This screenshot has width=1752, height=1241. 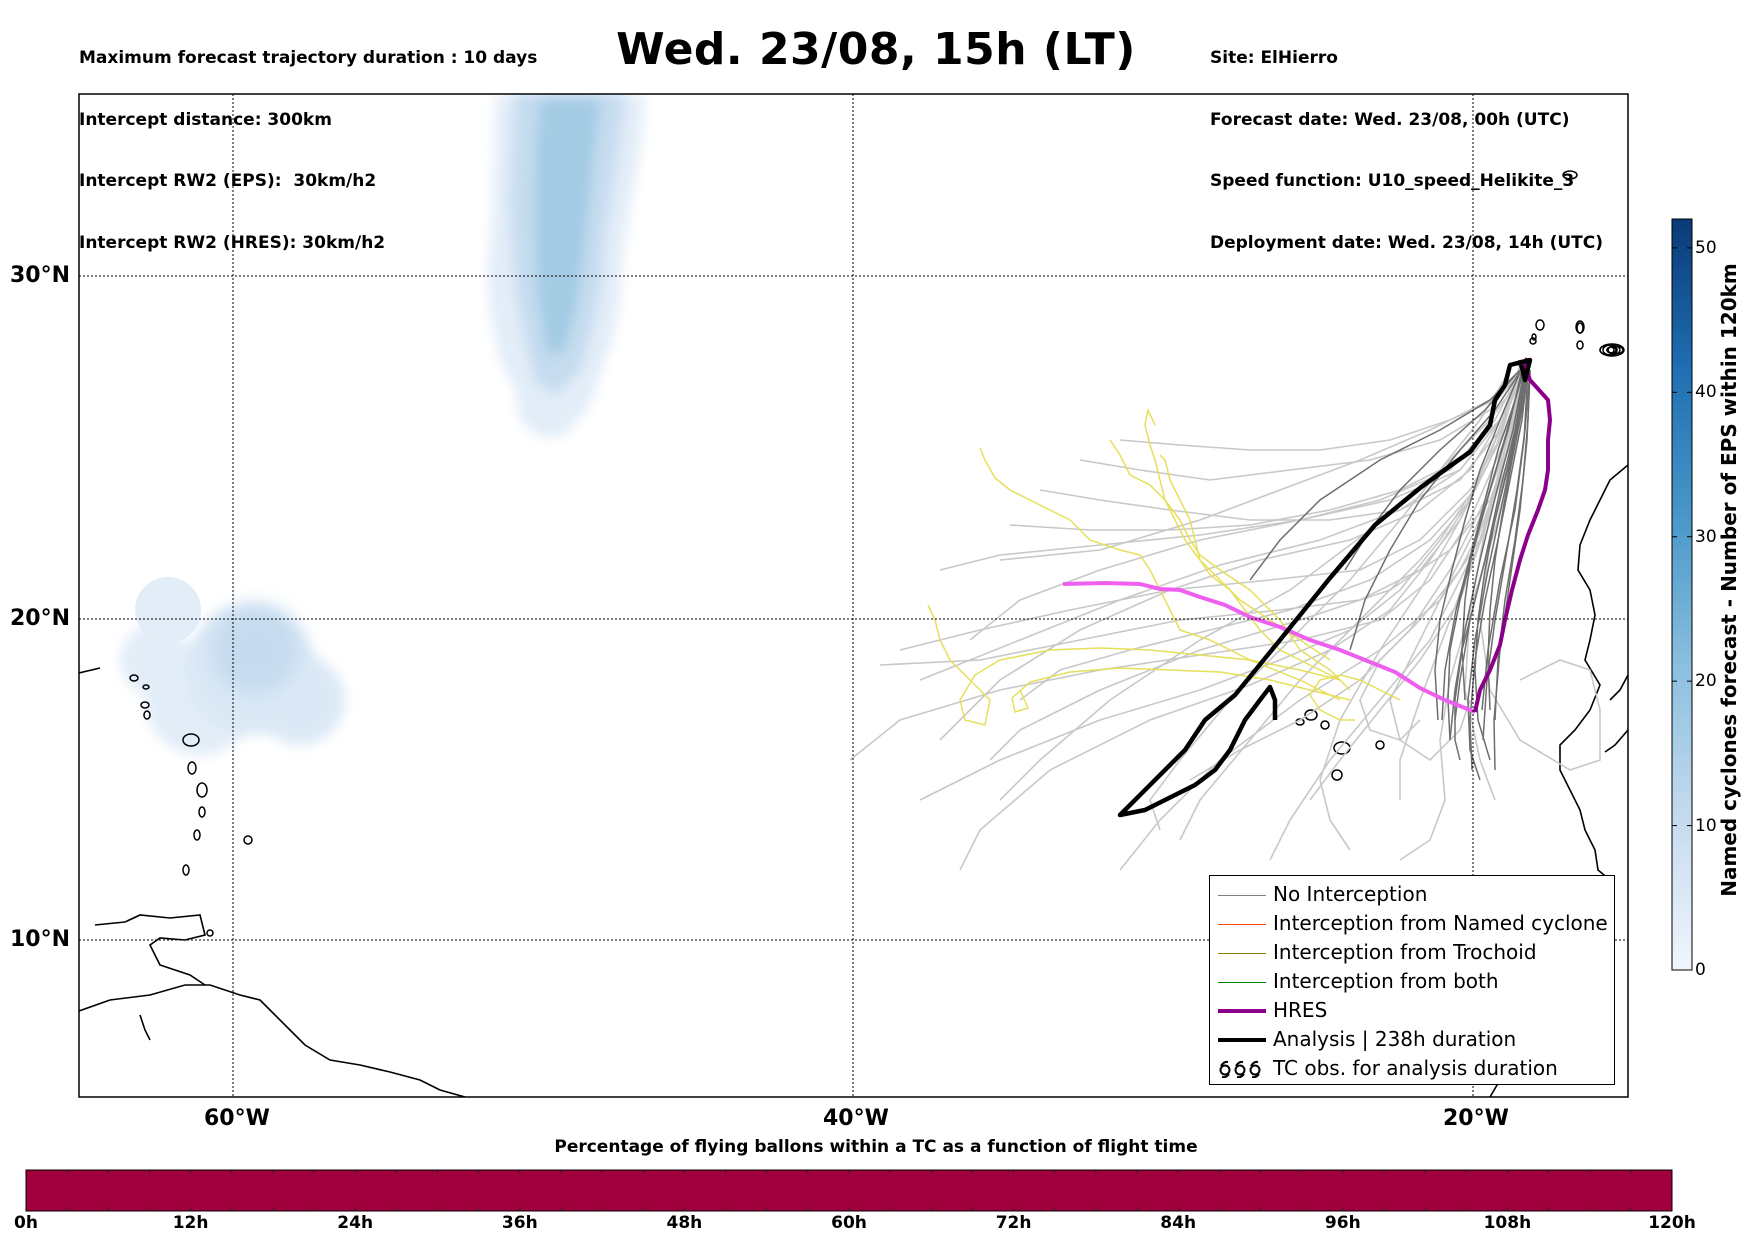 What do you see at coordinates (876, 49) in the screenshot?
I see `page-title: Wed. 23/08, 15h (LT)` at bounding box center [876, 49].